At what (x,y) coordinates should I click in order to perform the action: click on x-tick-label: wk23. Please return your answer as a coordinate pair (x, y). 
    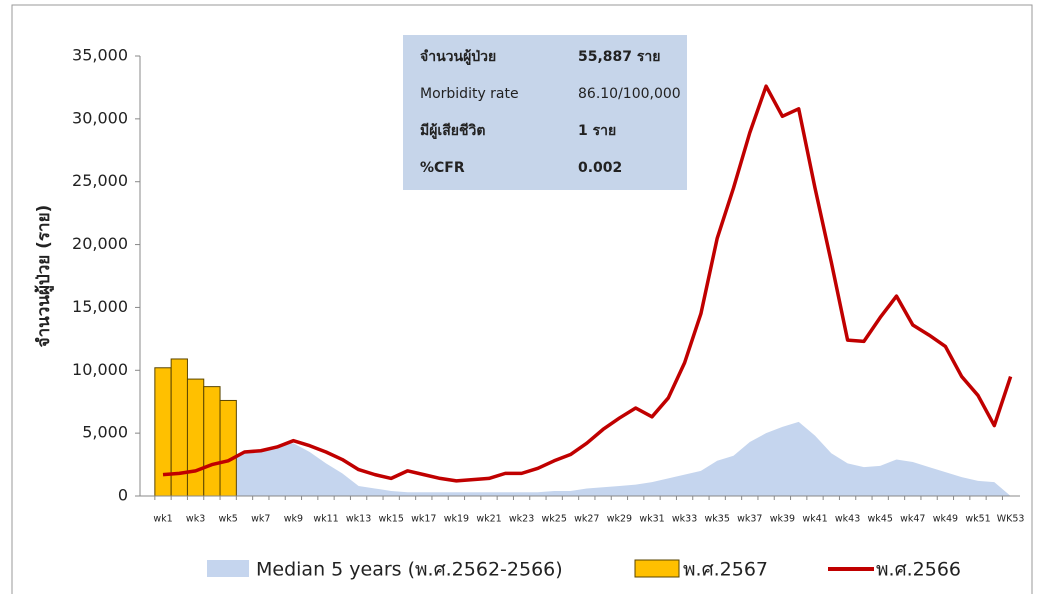
    Looking at the image, I should click on (521, 519).